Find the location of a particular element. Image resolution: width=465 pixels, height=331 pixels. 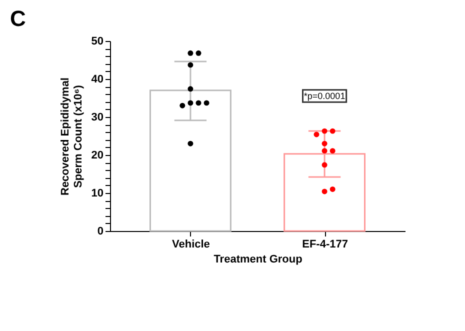

y-tick-label: 50 is located at coordinates (97, 42).